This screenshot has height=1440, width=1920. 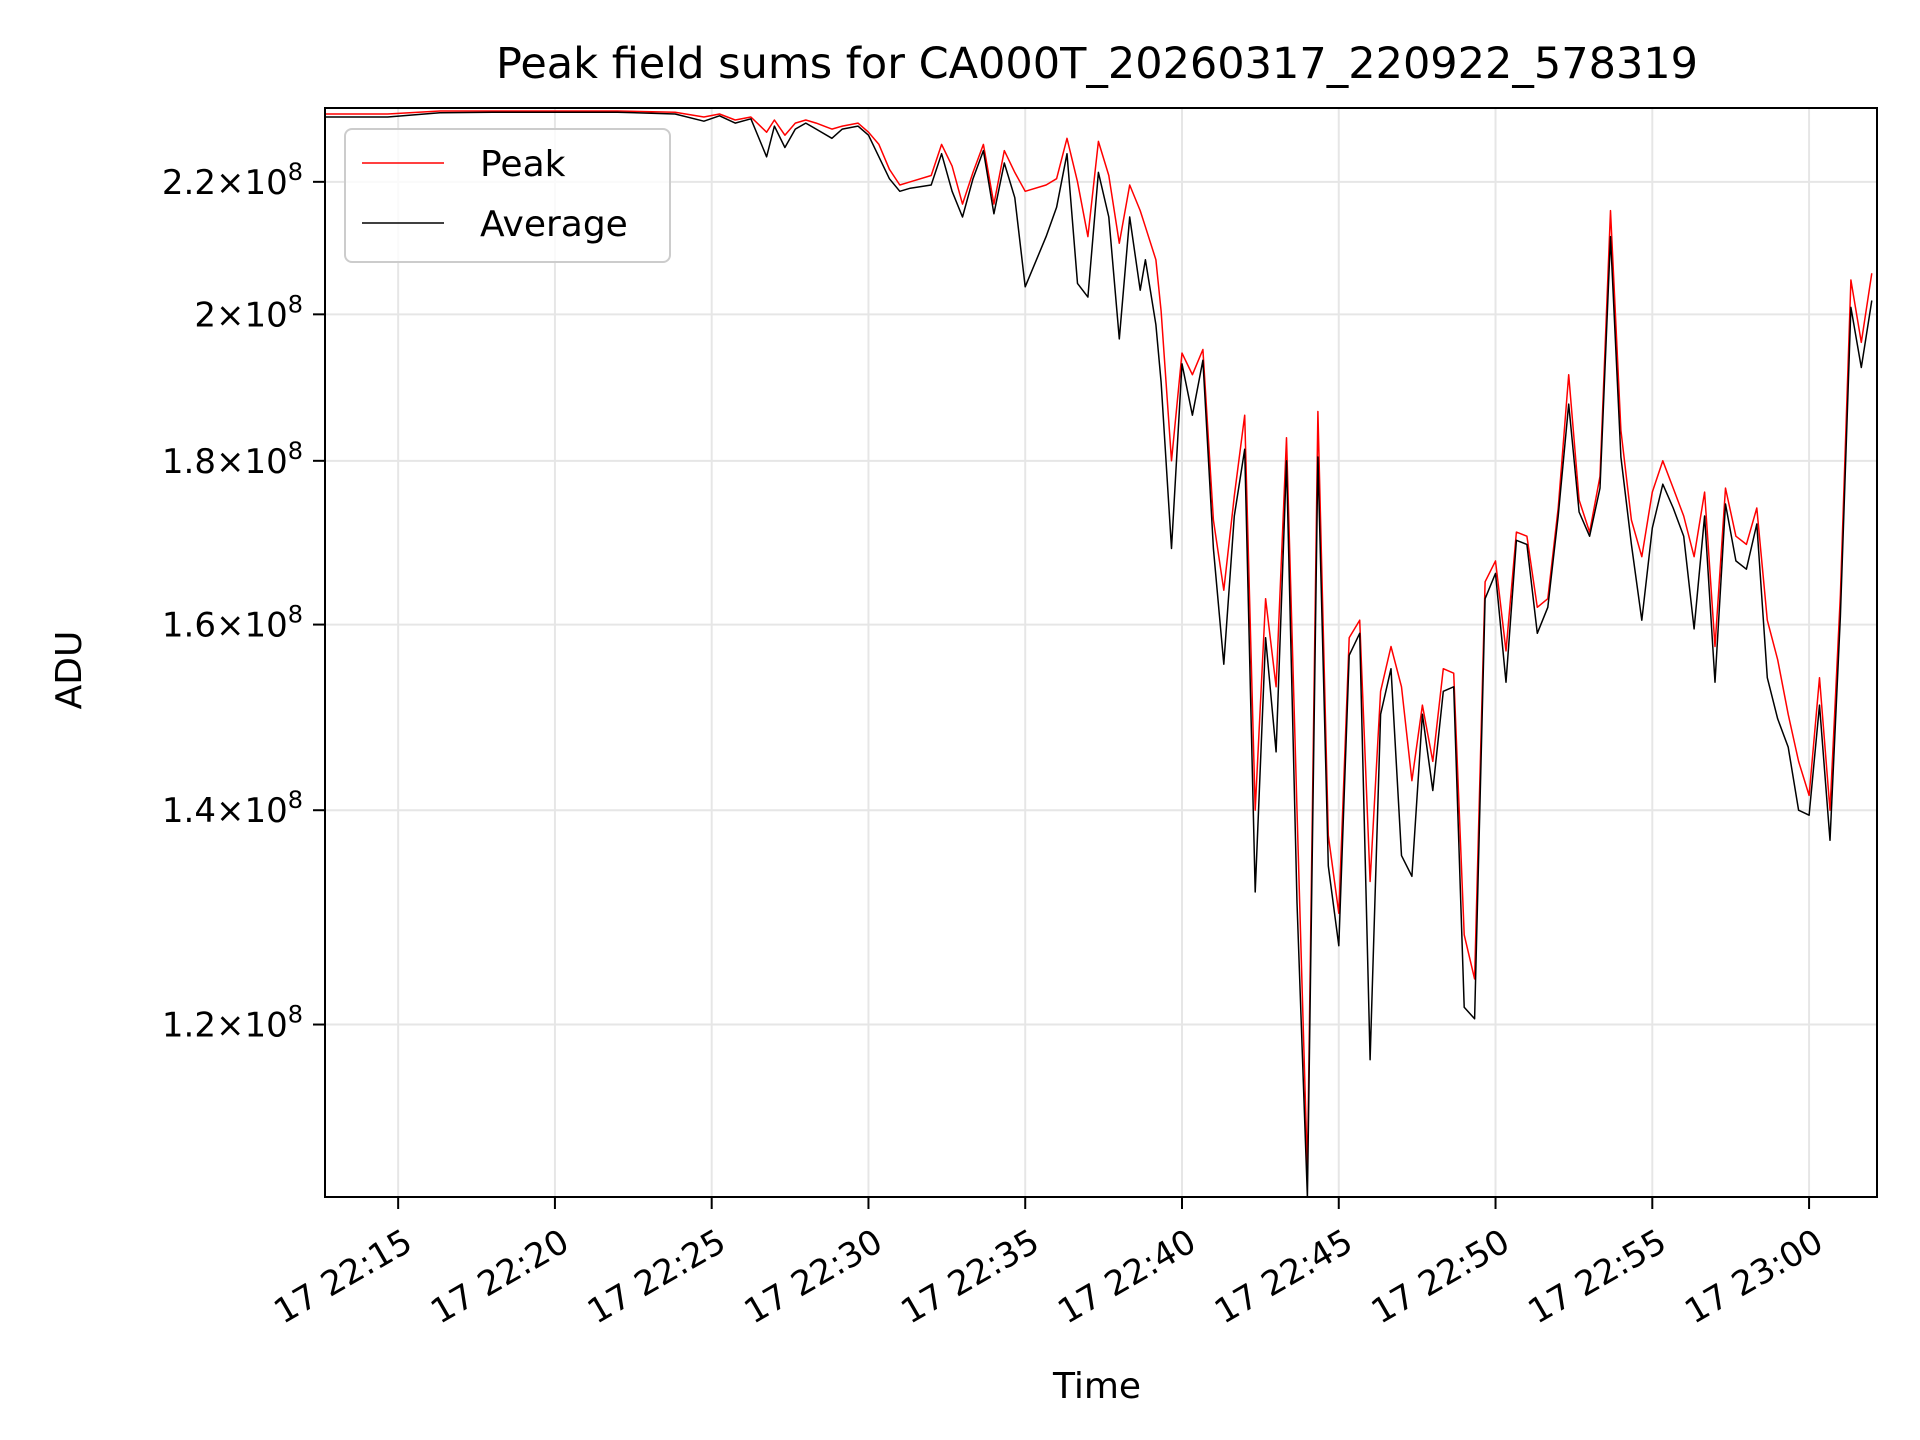 What do you see at coordinates (1096, 1386) in the screenshot?
I see `x-axis-label: Time` at bounding box center [1096, 1386].